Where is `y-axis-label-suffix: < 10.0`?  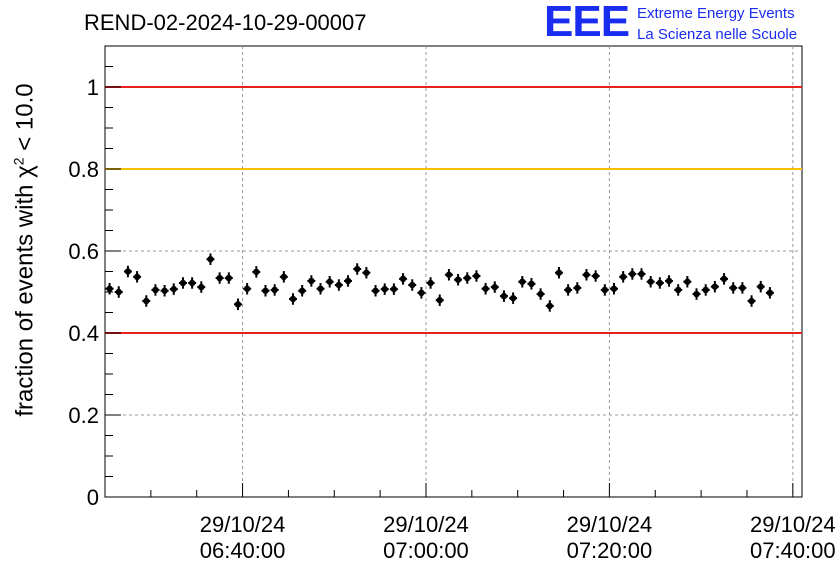
y-axis-label-suffix: < 10.0 is located at coordinates (25, 120).